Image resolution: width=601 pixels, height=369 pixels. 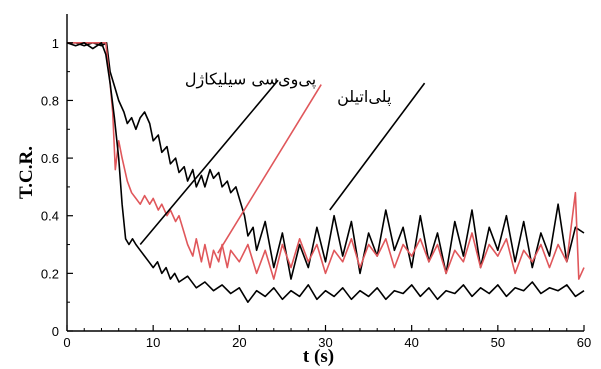 I want to click on x-tick-label: 10, so click(x=153, y=342).